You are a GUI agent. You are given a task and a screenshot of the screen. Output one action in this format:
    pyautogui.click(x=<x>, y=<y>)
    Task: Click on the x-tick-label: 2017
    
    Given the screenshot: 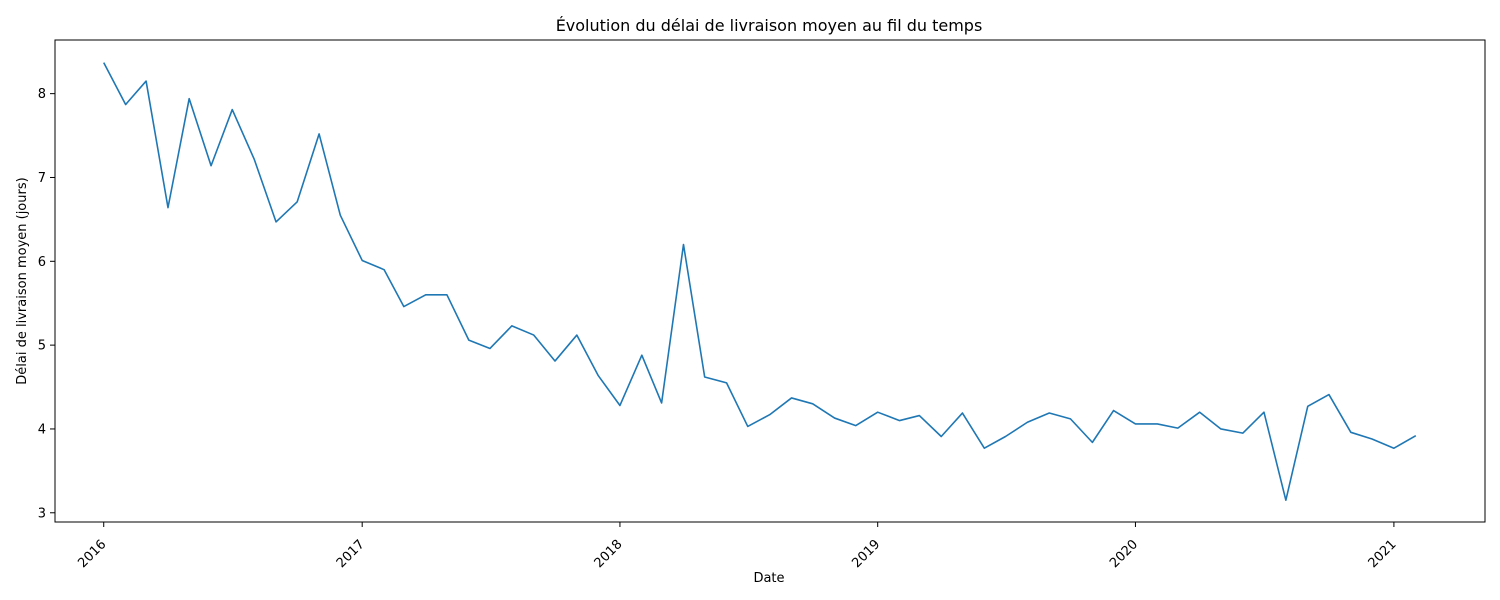 What is the action you would take?
    pyautogui.click(x=351, y=554)
    